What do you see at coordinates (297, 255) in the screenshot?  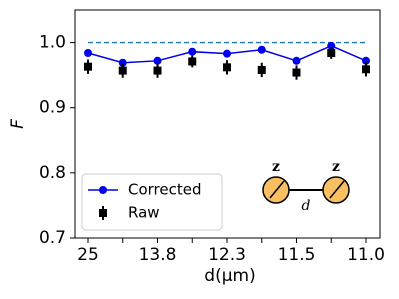 I see `x-tick-label: 11.5` at bounding box center [297, 255].